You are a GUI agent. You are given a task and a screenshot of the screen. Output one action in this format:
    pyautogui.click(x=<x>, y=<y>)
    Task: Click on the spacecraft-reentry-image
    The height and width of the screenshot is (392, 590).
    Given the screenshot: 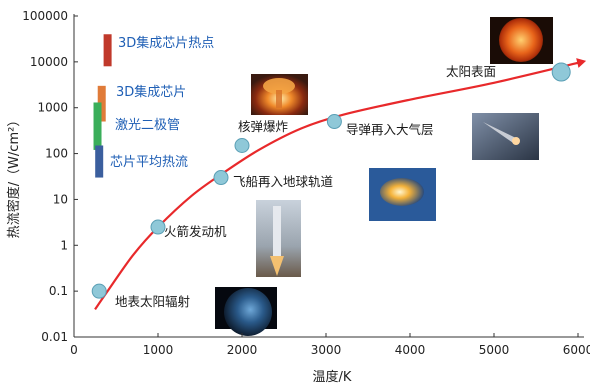 What is the action you would take?
    pyautogui.click(x=402, y=194)
    